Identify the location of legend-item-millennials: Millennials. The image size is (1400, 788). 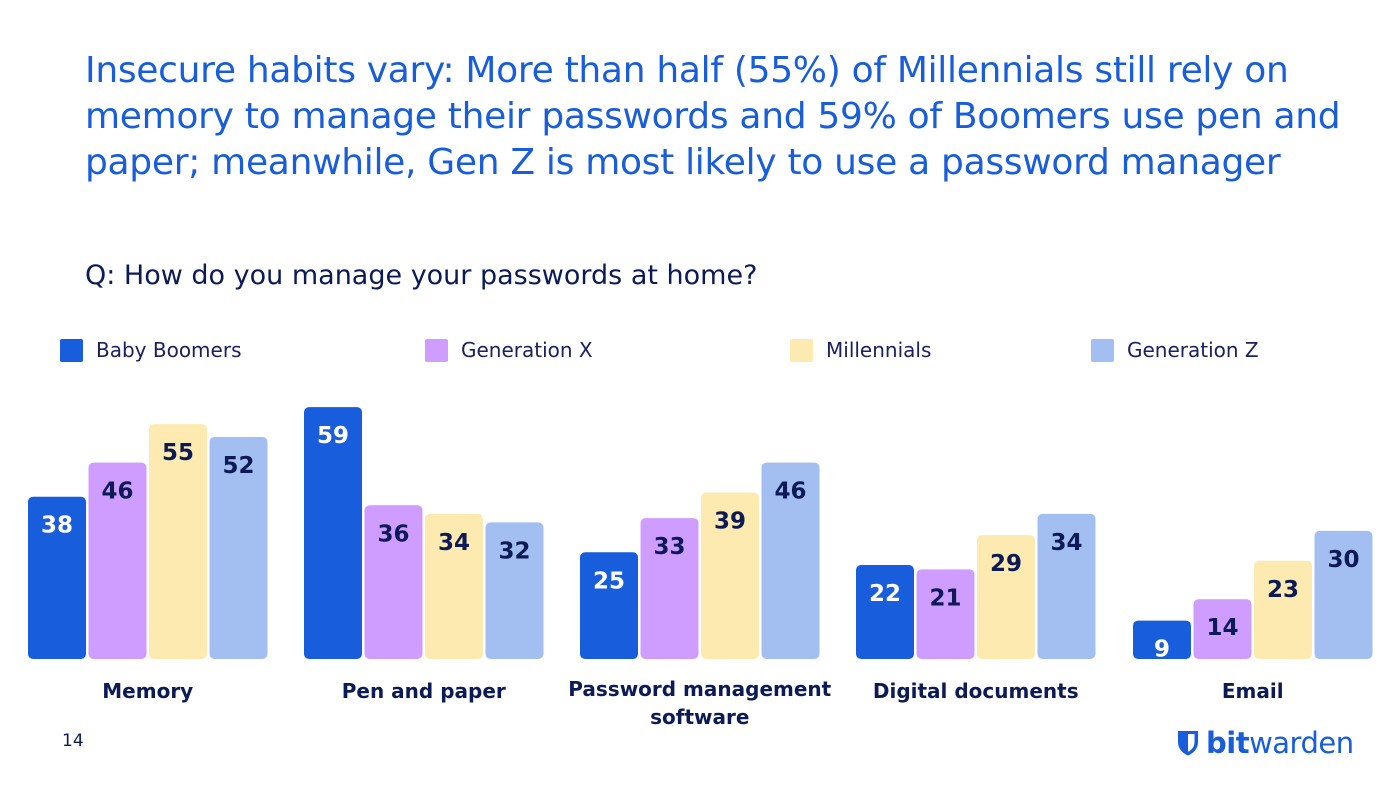
(860, 350).